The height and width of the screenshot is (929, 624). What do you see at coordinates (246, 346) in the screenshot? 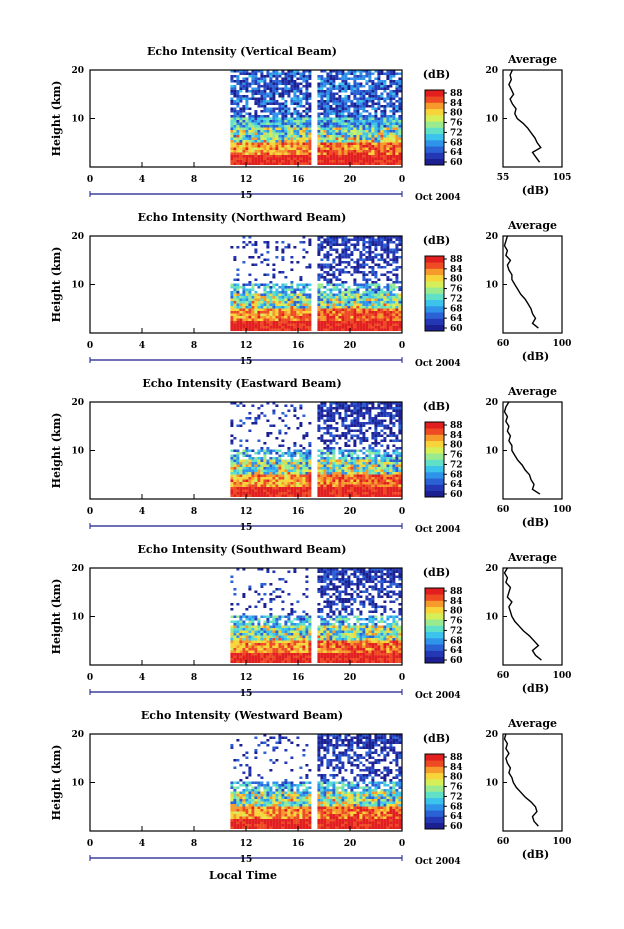
I see `x-tick-label: 12` at bounding box center [246, 346].